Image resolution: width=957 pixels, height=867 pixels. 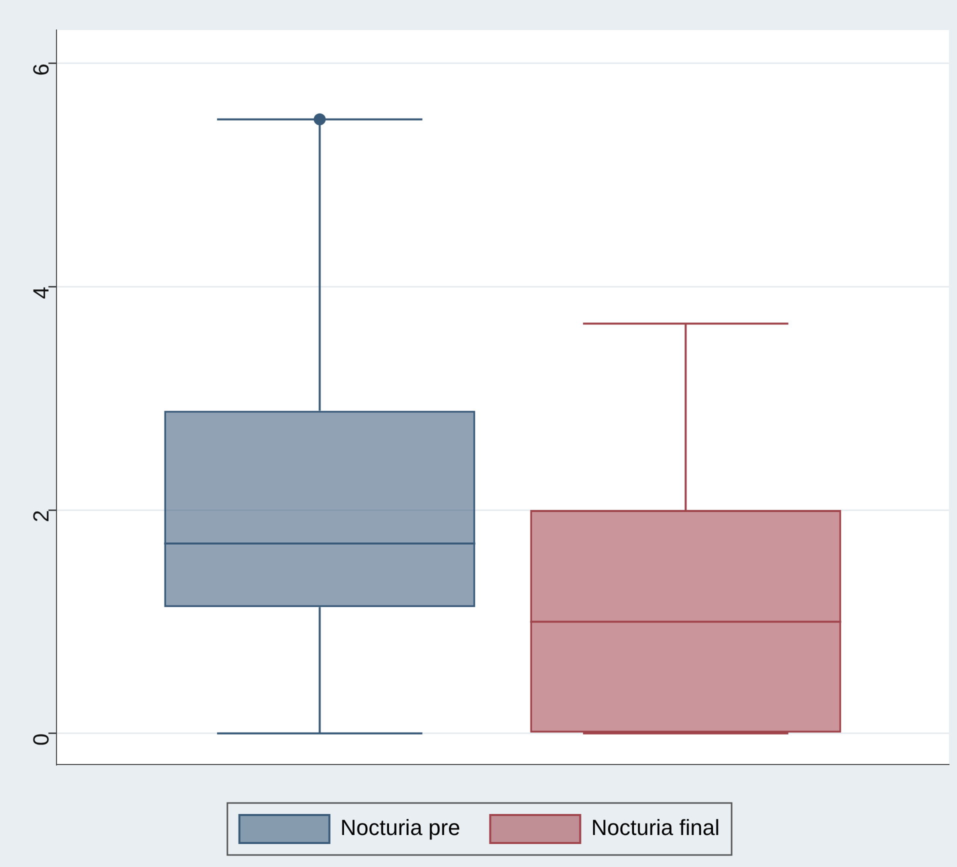 What do you see at coordinates (41, 516) in the screenshot?
I see `y-tick-label: 2` at bounding box center [41, 516].